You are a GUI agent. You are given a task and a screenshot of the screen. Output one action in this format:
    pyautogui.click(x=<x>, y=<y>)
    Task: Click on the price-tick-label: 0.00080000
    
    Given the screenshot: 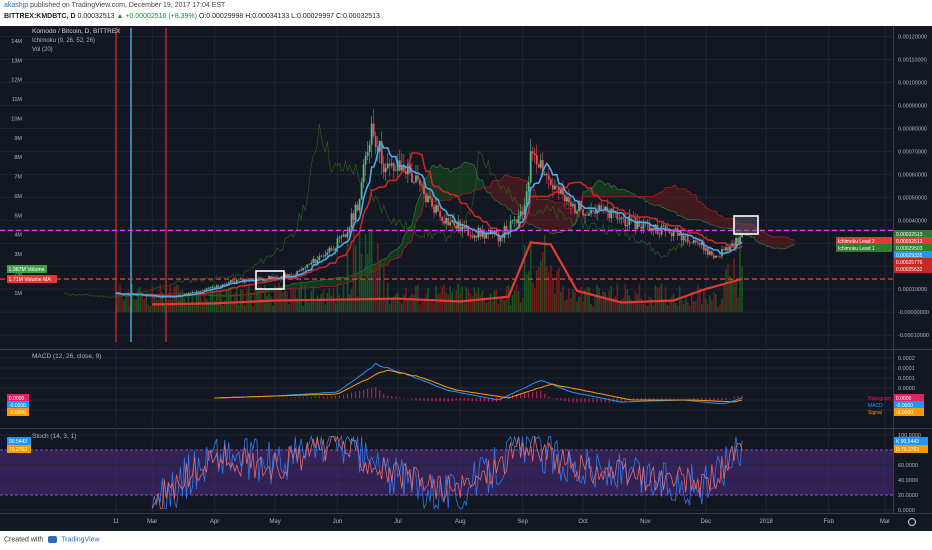 What is the action you would take?
    pyautogui.click(x=912, y=129)
    